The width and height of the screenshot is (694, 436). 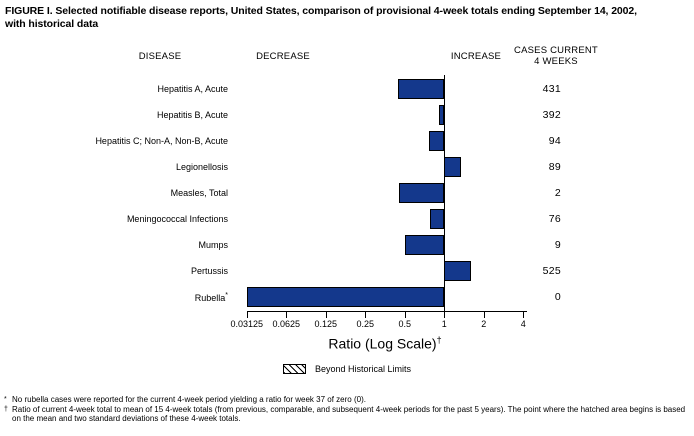 I want to click on cases-count: 525, so click(x=551, y=271).